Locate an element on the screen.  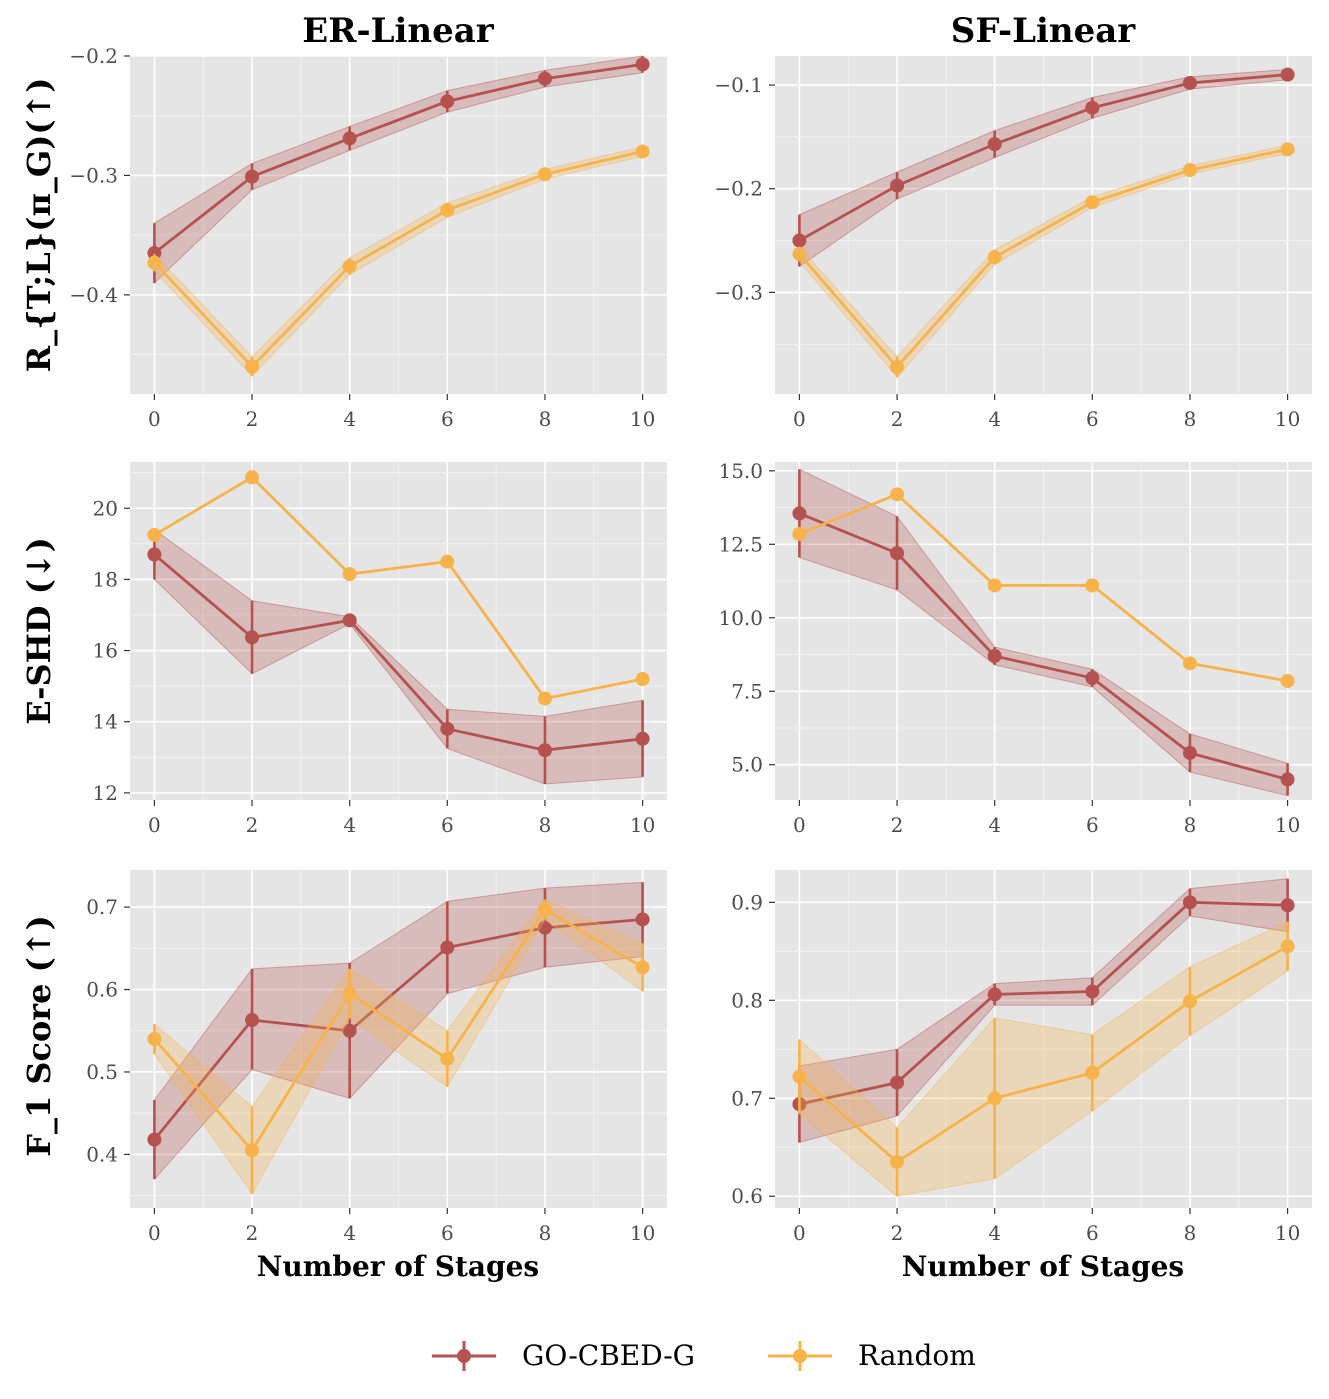
row-label-regret: R_{T;L}(π_G)(↑) is located at coordinates (39, 225).